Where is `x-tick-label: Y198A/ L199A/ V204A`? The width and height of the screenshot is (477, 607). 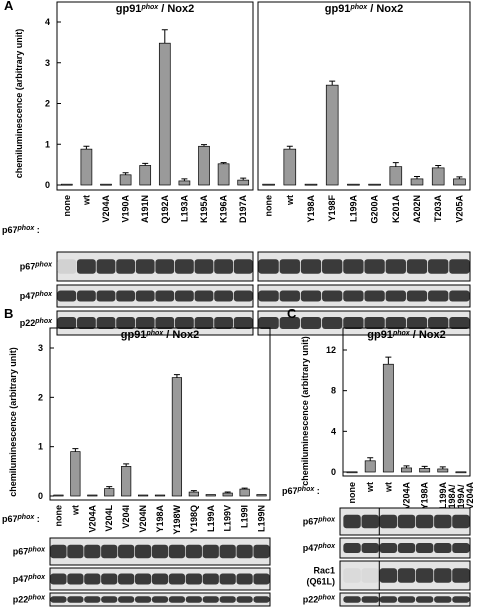
x-tick-label: Y198A/ L199A/ V204A is located at coordinates (461, 498).